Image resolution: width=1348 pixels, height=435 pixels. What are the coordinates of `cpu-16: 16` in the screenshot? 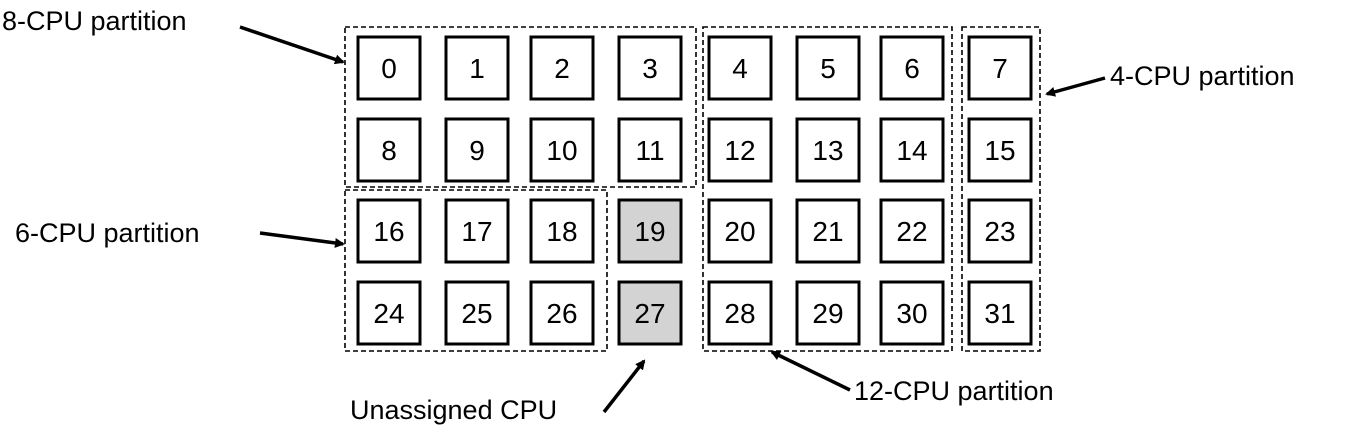 It's located at (389, 231).